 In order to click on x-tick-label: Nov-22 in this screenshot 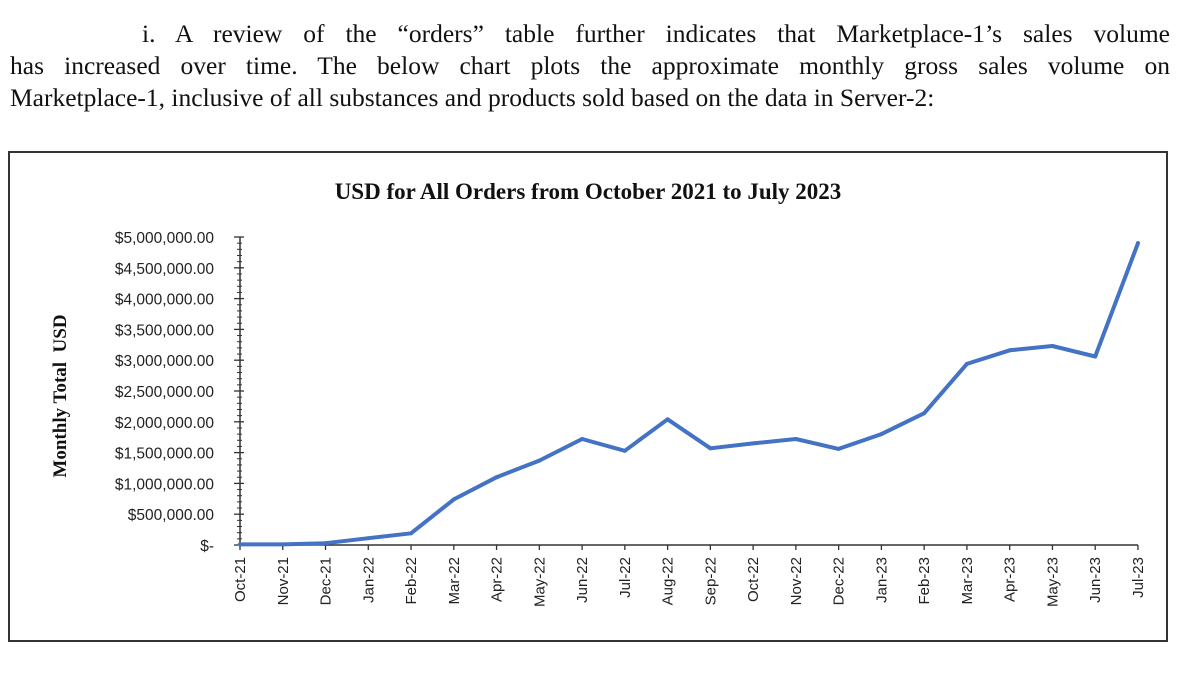, I will do `click(796, 581)`.